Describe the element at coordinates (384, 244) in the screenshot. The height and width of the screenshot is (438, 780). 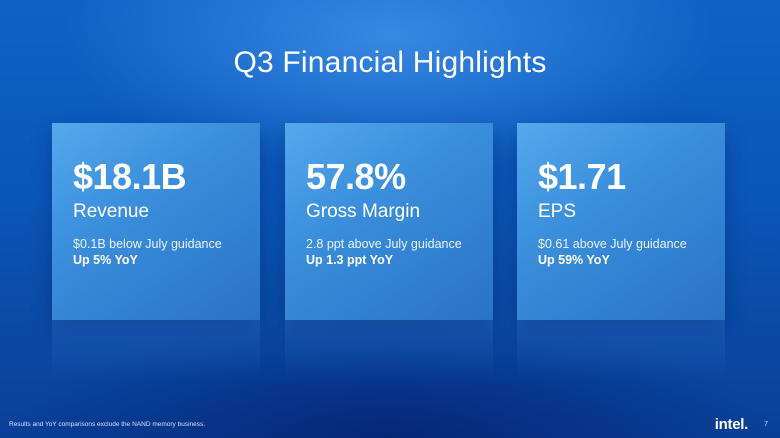
I see `gross-margin-guidance-note: 2.8 ppt above July guidance` at that location.